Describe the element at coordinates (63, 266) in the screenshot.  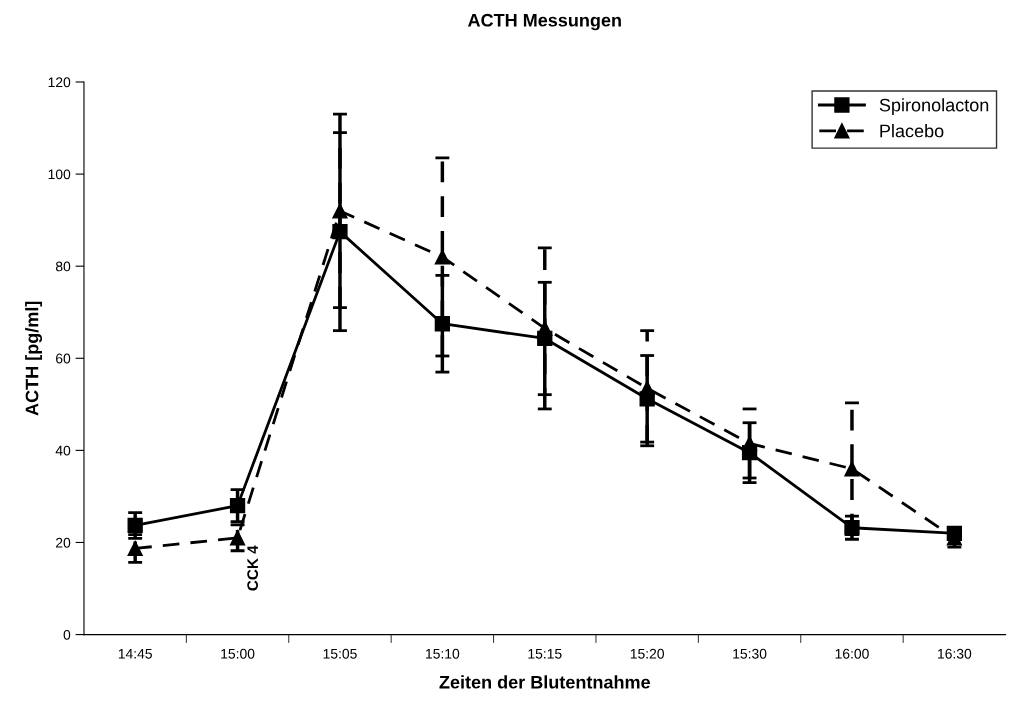
I see `y-tick-label: 80` at that location.